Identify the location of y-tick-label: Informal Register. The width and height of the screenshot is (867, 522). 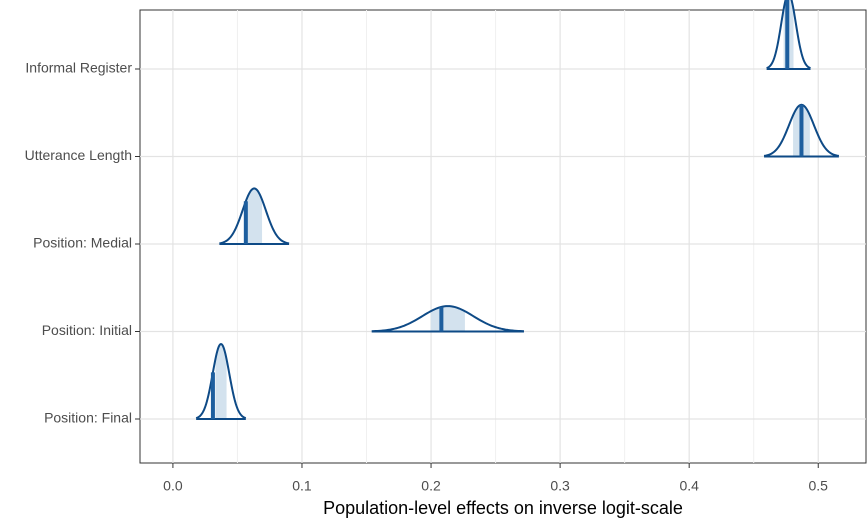
(78, 68).